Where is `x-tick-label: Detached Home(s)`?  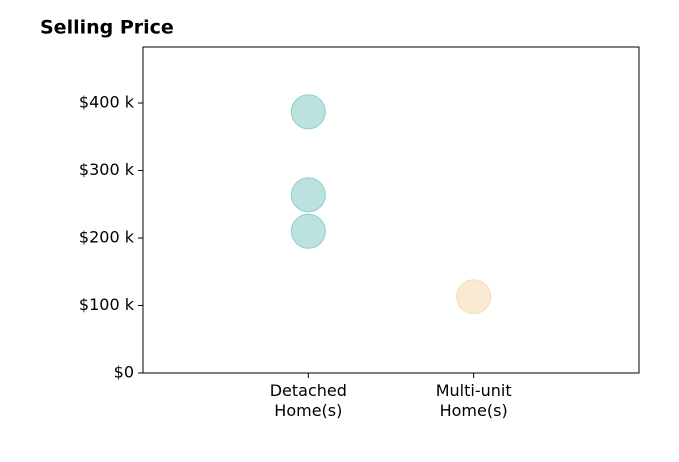
x-tick-label: Detached Home(s) is located at coordinates (308, 400).